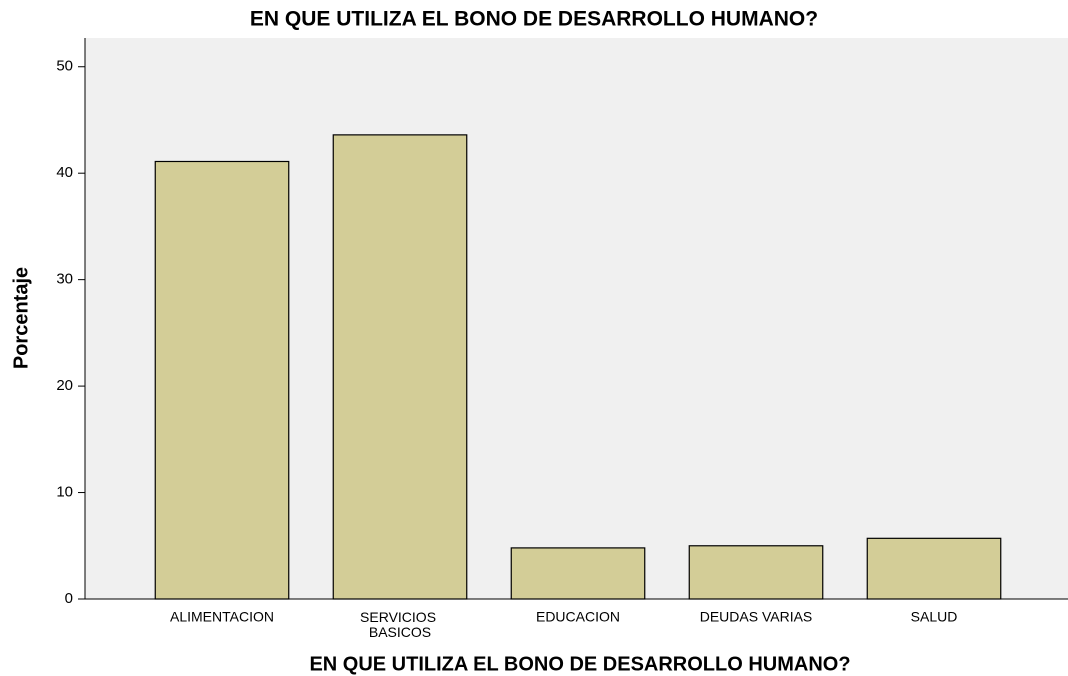  I want to click on y-tick-label: 10, so click(64, 492).